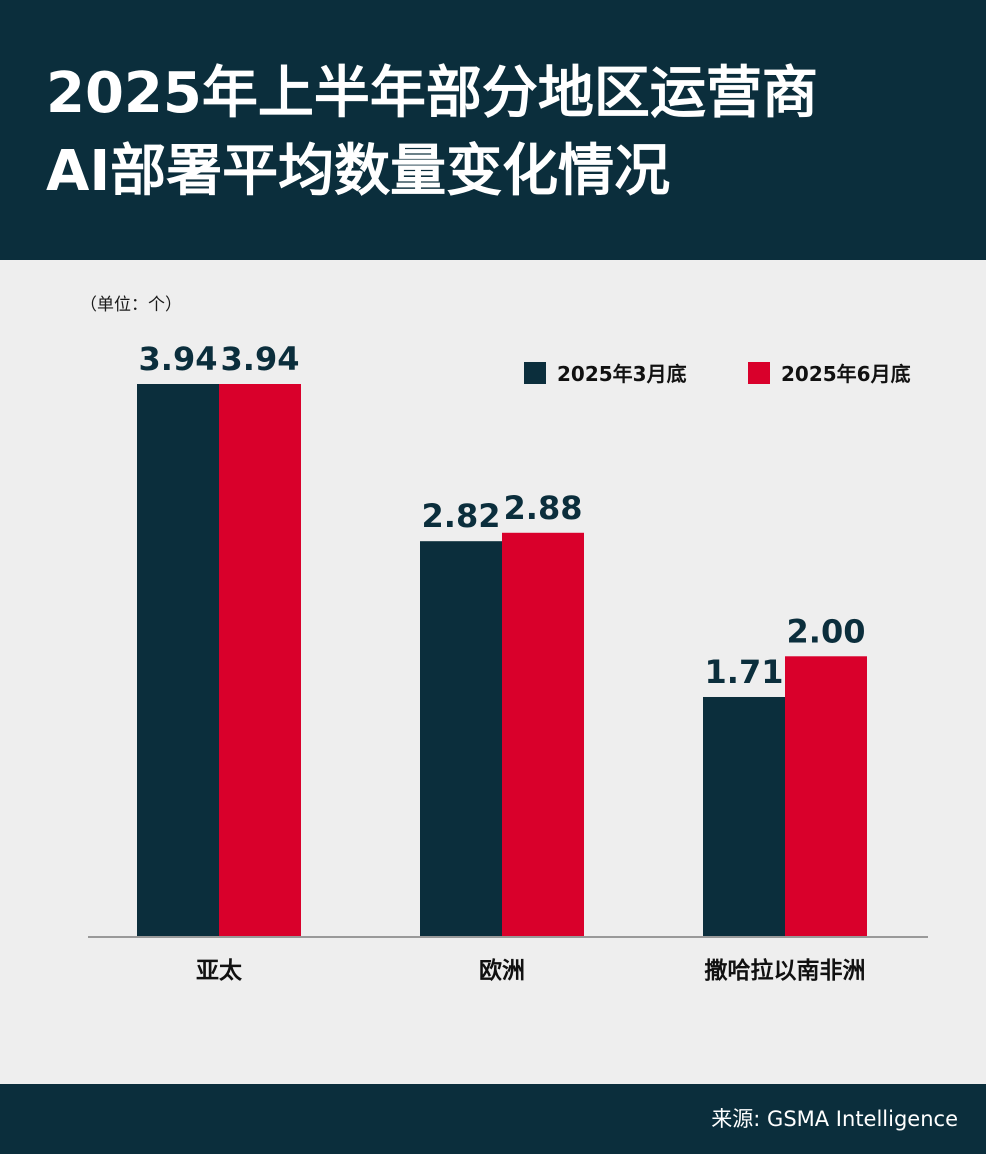 The image size is (986, 1154). What do you see at coordinates (219, 971) in the screenshot?
I see `category-label-0: 亚太` at bounding box center [219, 971].